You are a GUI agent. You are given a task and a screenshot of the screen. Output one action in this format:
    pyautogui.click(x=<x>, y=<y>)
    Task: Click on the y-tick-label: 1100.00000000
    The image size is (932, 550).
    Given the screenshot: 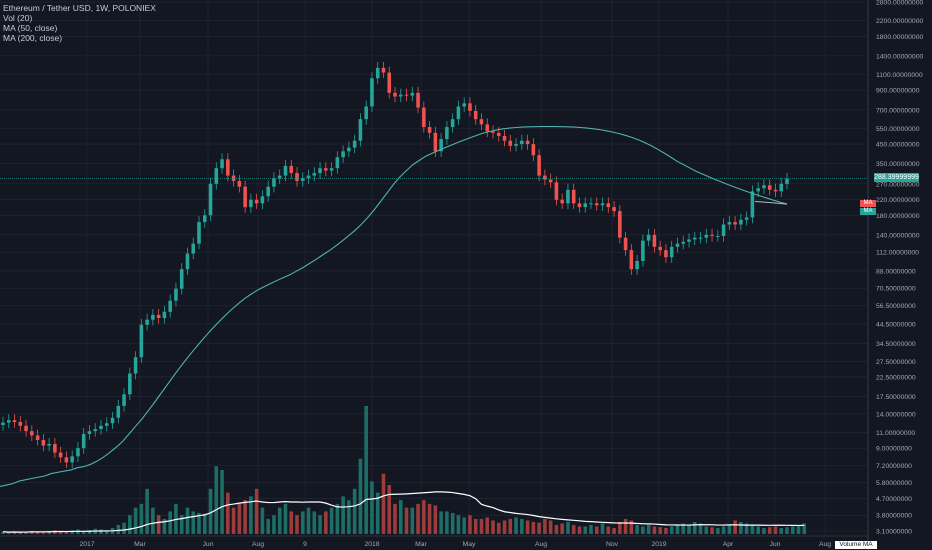 What is the action you would take?
    pyautogui.click(x=899, y=75)
    